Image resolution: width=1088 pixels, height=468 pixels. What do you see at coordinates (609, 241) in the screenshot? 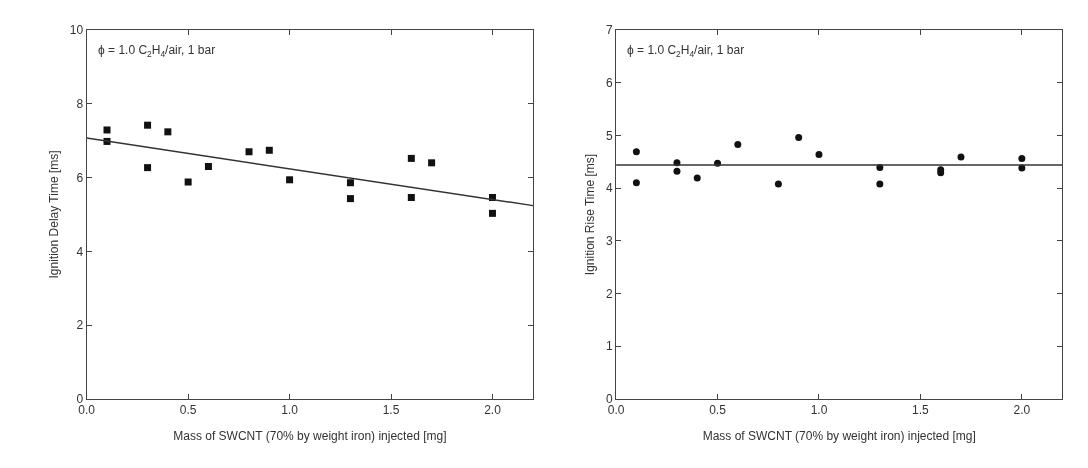
I see `y-tick-label: 3` at bounding box center [609, 241].